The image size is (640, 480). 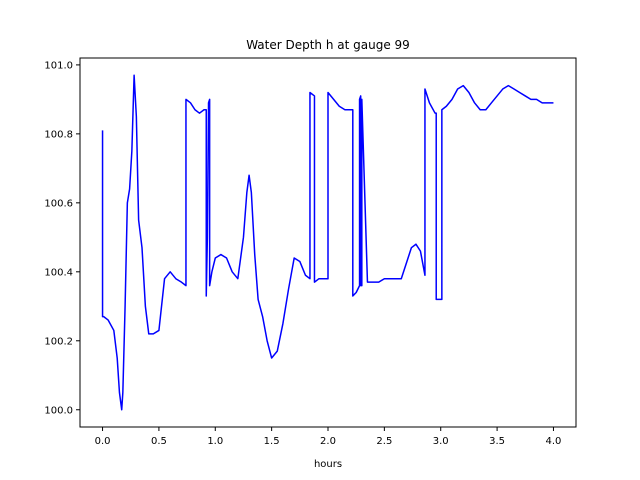 What do you see at coordinates (328, 464) in the screenshot?
I see `x-axis-label: hours` at bounding box center [328, 464].